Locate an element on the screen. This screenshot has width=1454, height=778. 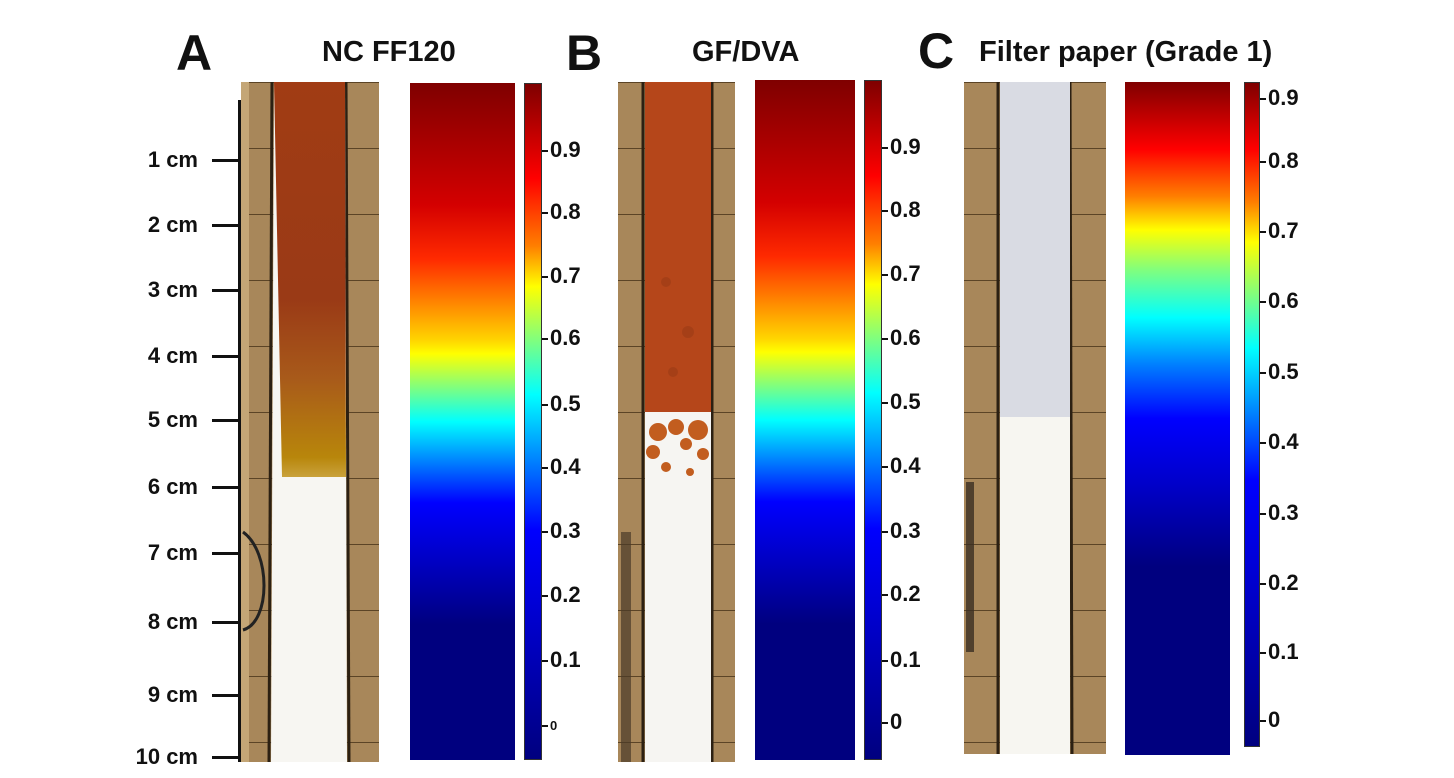
strip-photo-filter-paper is located at coordinates (1035, 418).